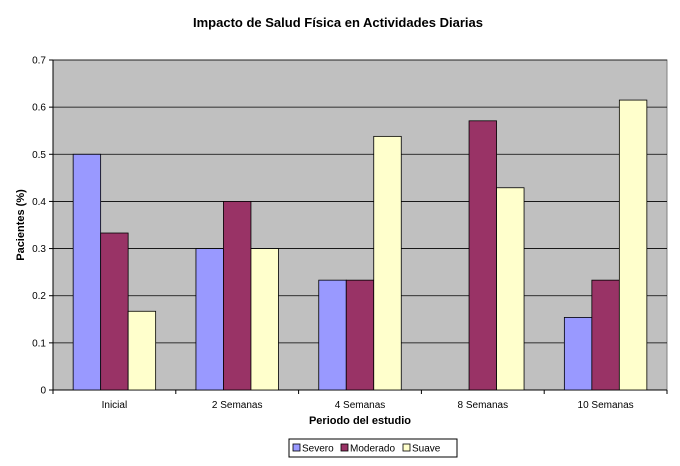  What do you see at coordinates (21, 225) in the screenshot?
I see `y-axis-label: Pacientes (%)` at bounding box center [21, 225].